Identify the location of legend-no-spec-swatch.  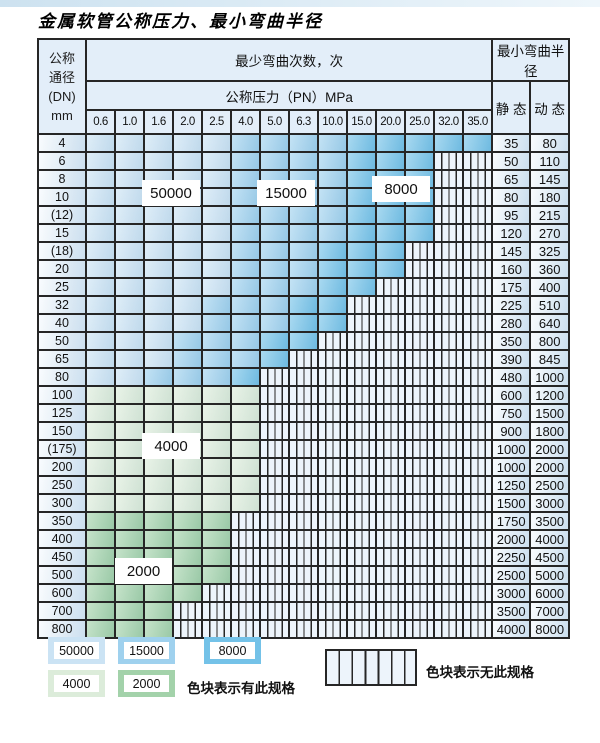
(371, 667).